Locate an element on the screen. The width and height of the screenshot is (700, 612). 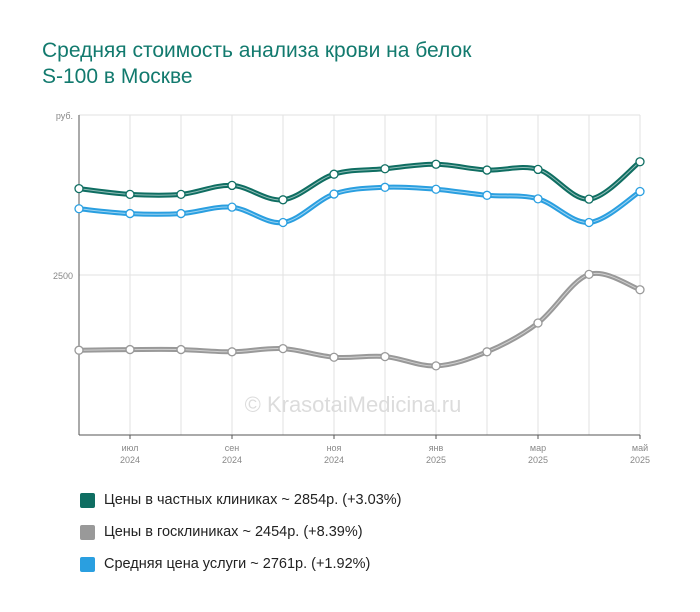
watermark-text: © KrasotaiMedicina.ru is located at coordinates (353, 404).